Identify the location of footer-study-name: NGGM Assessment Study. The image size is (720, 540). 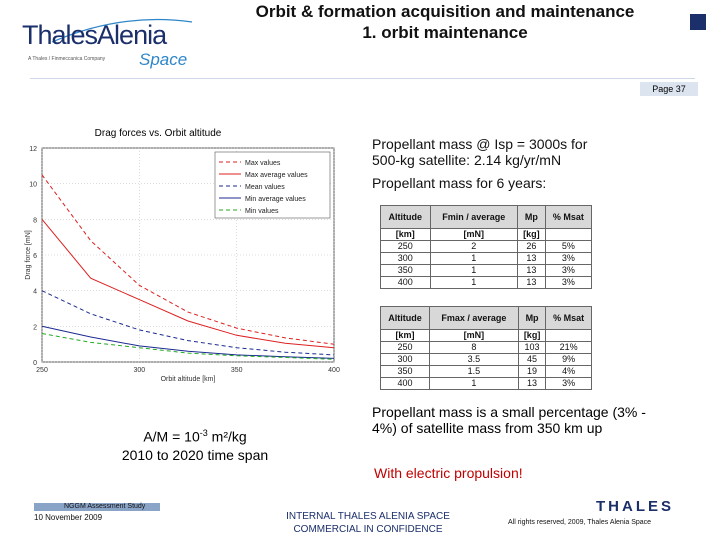
(105, 506).